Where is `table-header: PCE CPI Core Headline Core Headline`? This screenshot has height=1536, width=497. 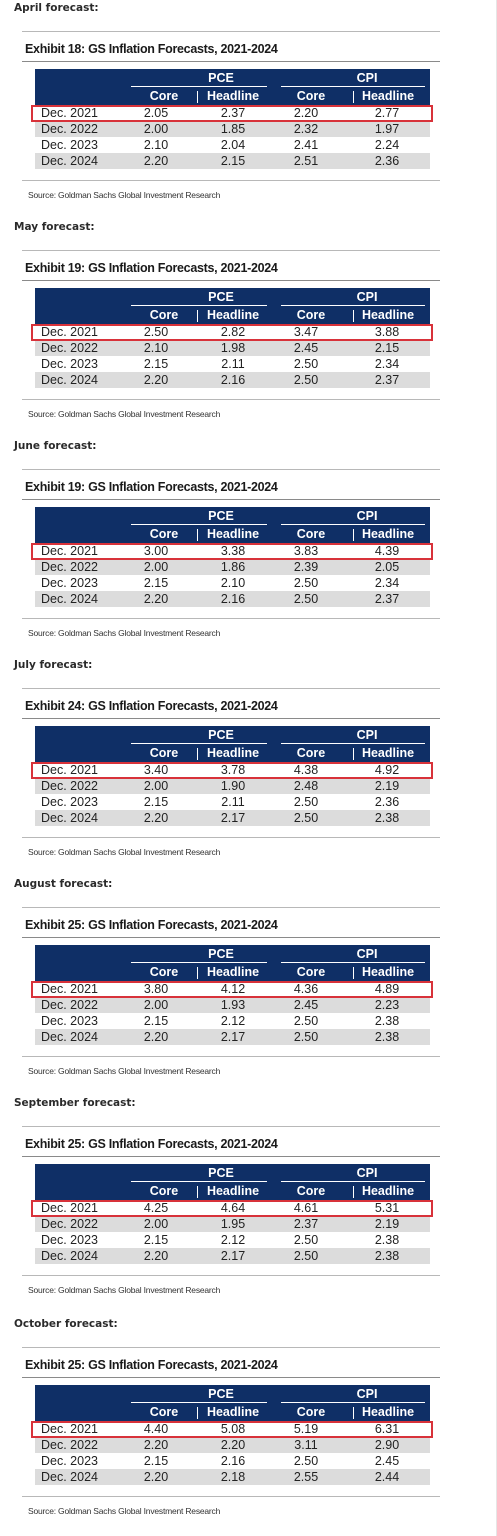
table-header: PCE CPI Core Headline Core Headline is located at coordinates (232, 1182).